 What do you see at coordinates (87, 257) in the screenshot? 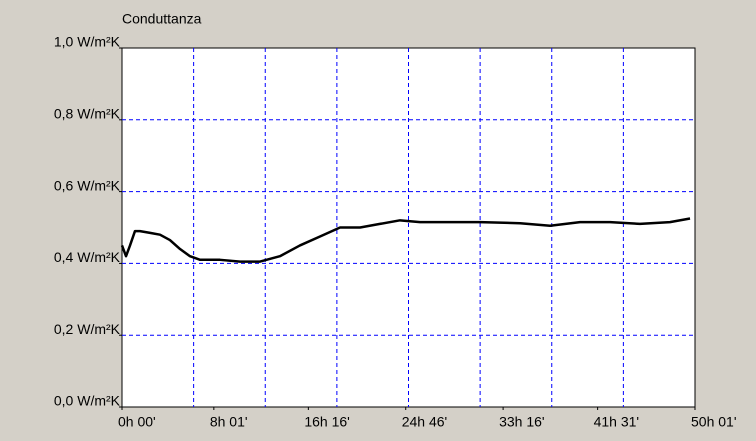
I see `y-tick-label: 0,4 W/m²K` at bounding box center [87, 257].